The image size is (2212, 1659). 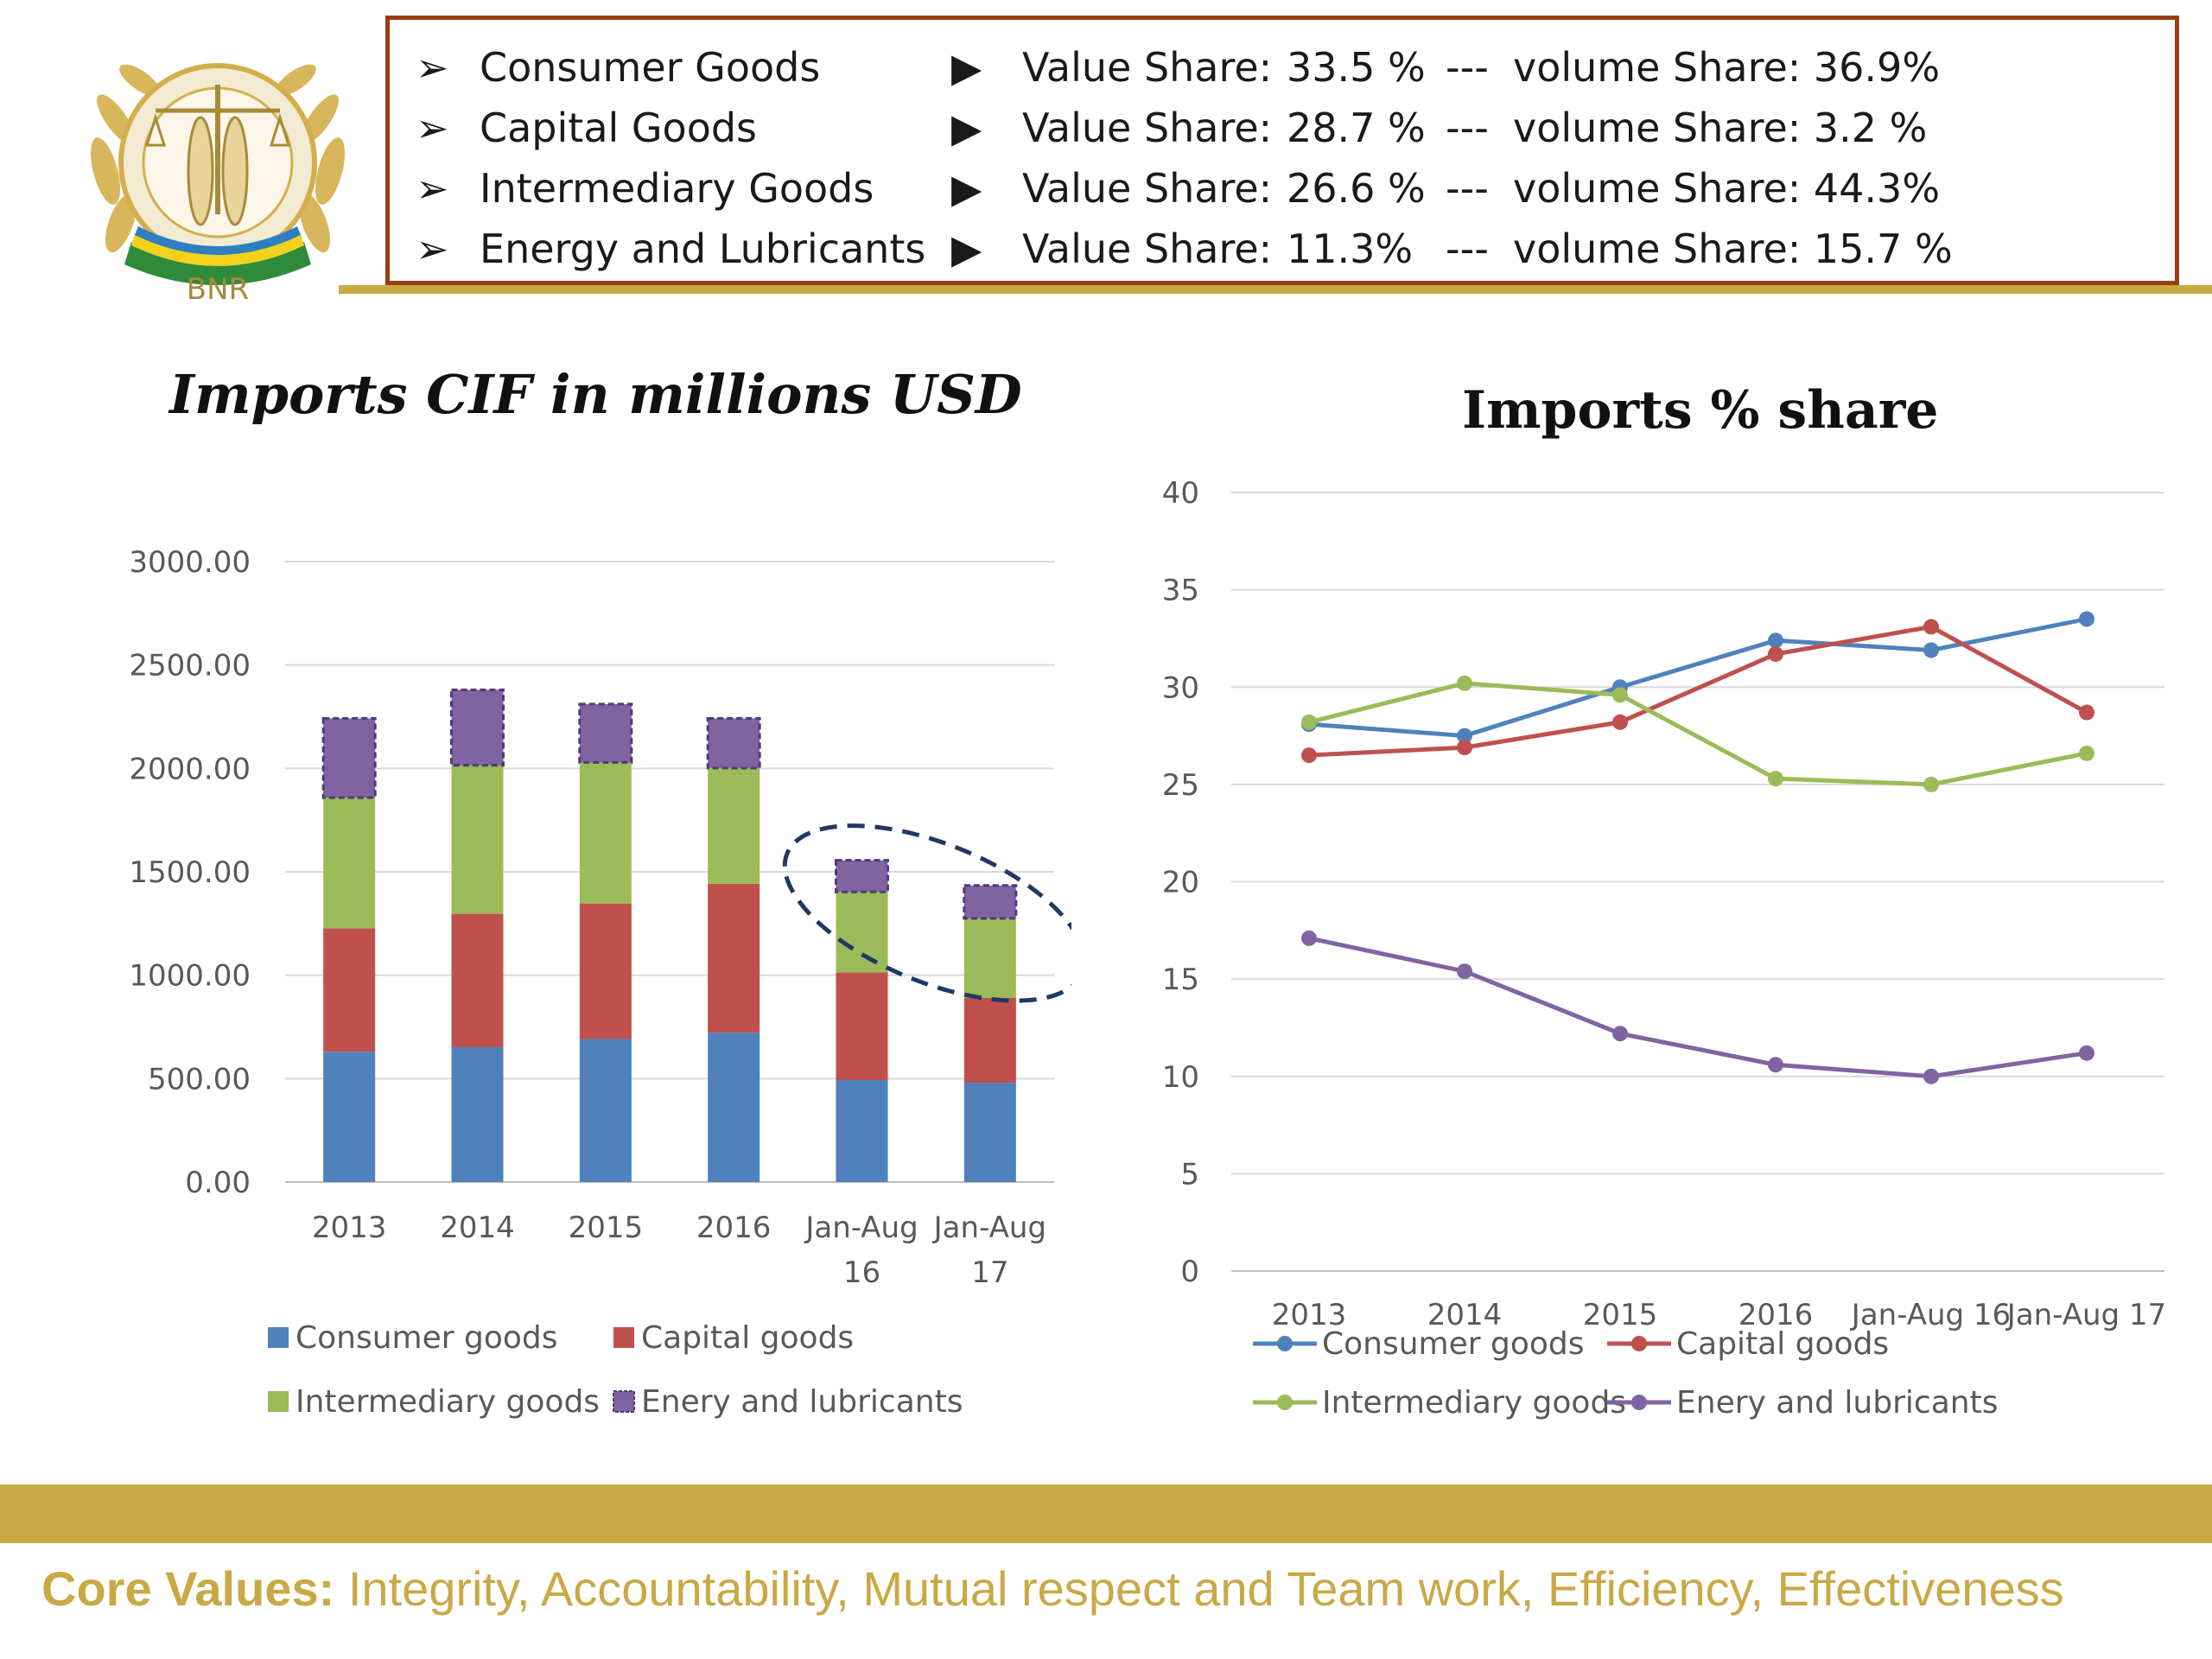 I want to click on value-share-value: 26.6 %, so click(x=1356, y=188).